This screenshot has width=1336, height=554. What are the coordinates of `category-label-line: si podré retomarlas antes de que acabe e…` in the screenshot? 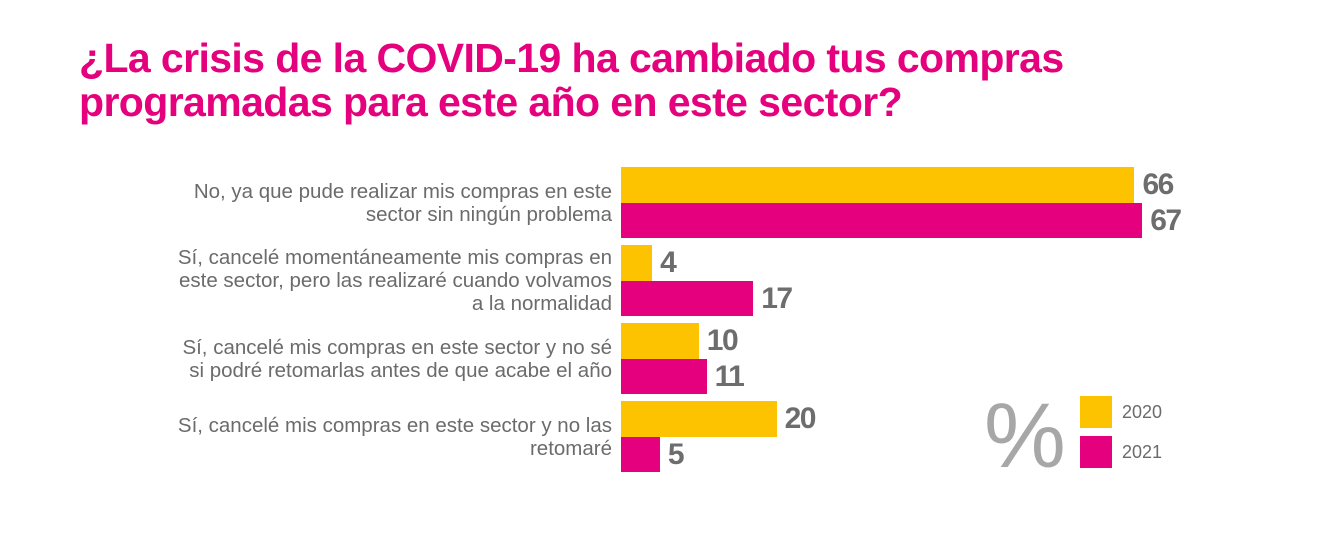 It's located at (400, 370).